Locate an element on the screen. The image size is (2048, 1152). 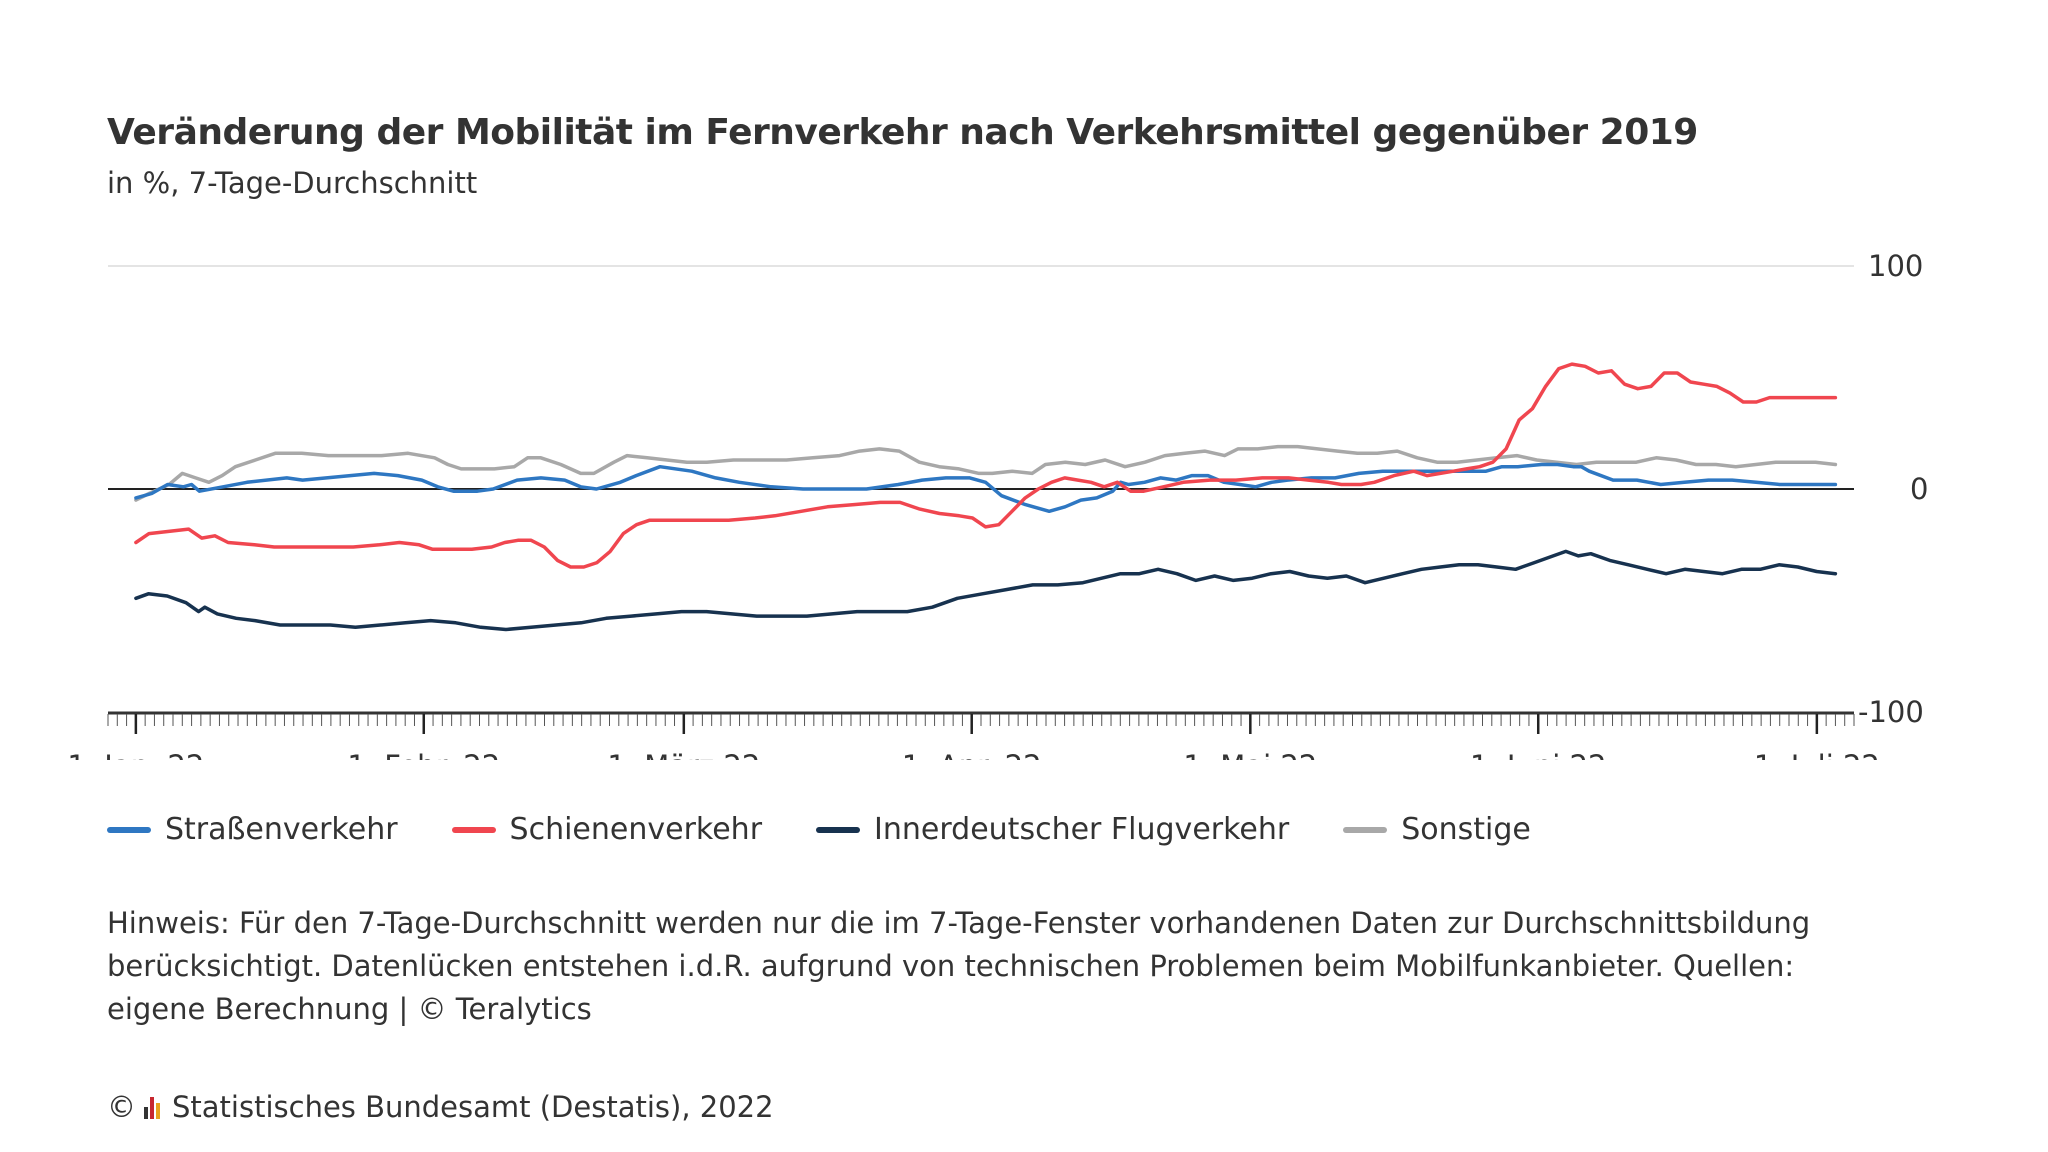
y-tick-label: -100 is located at coordinates (1891, 712).